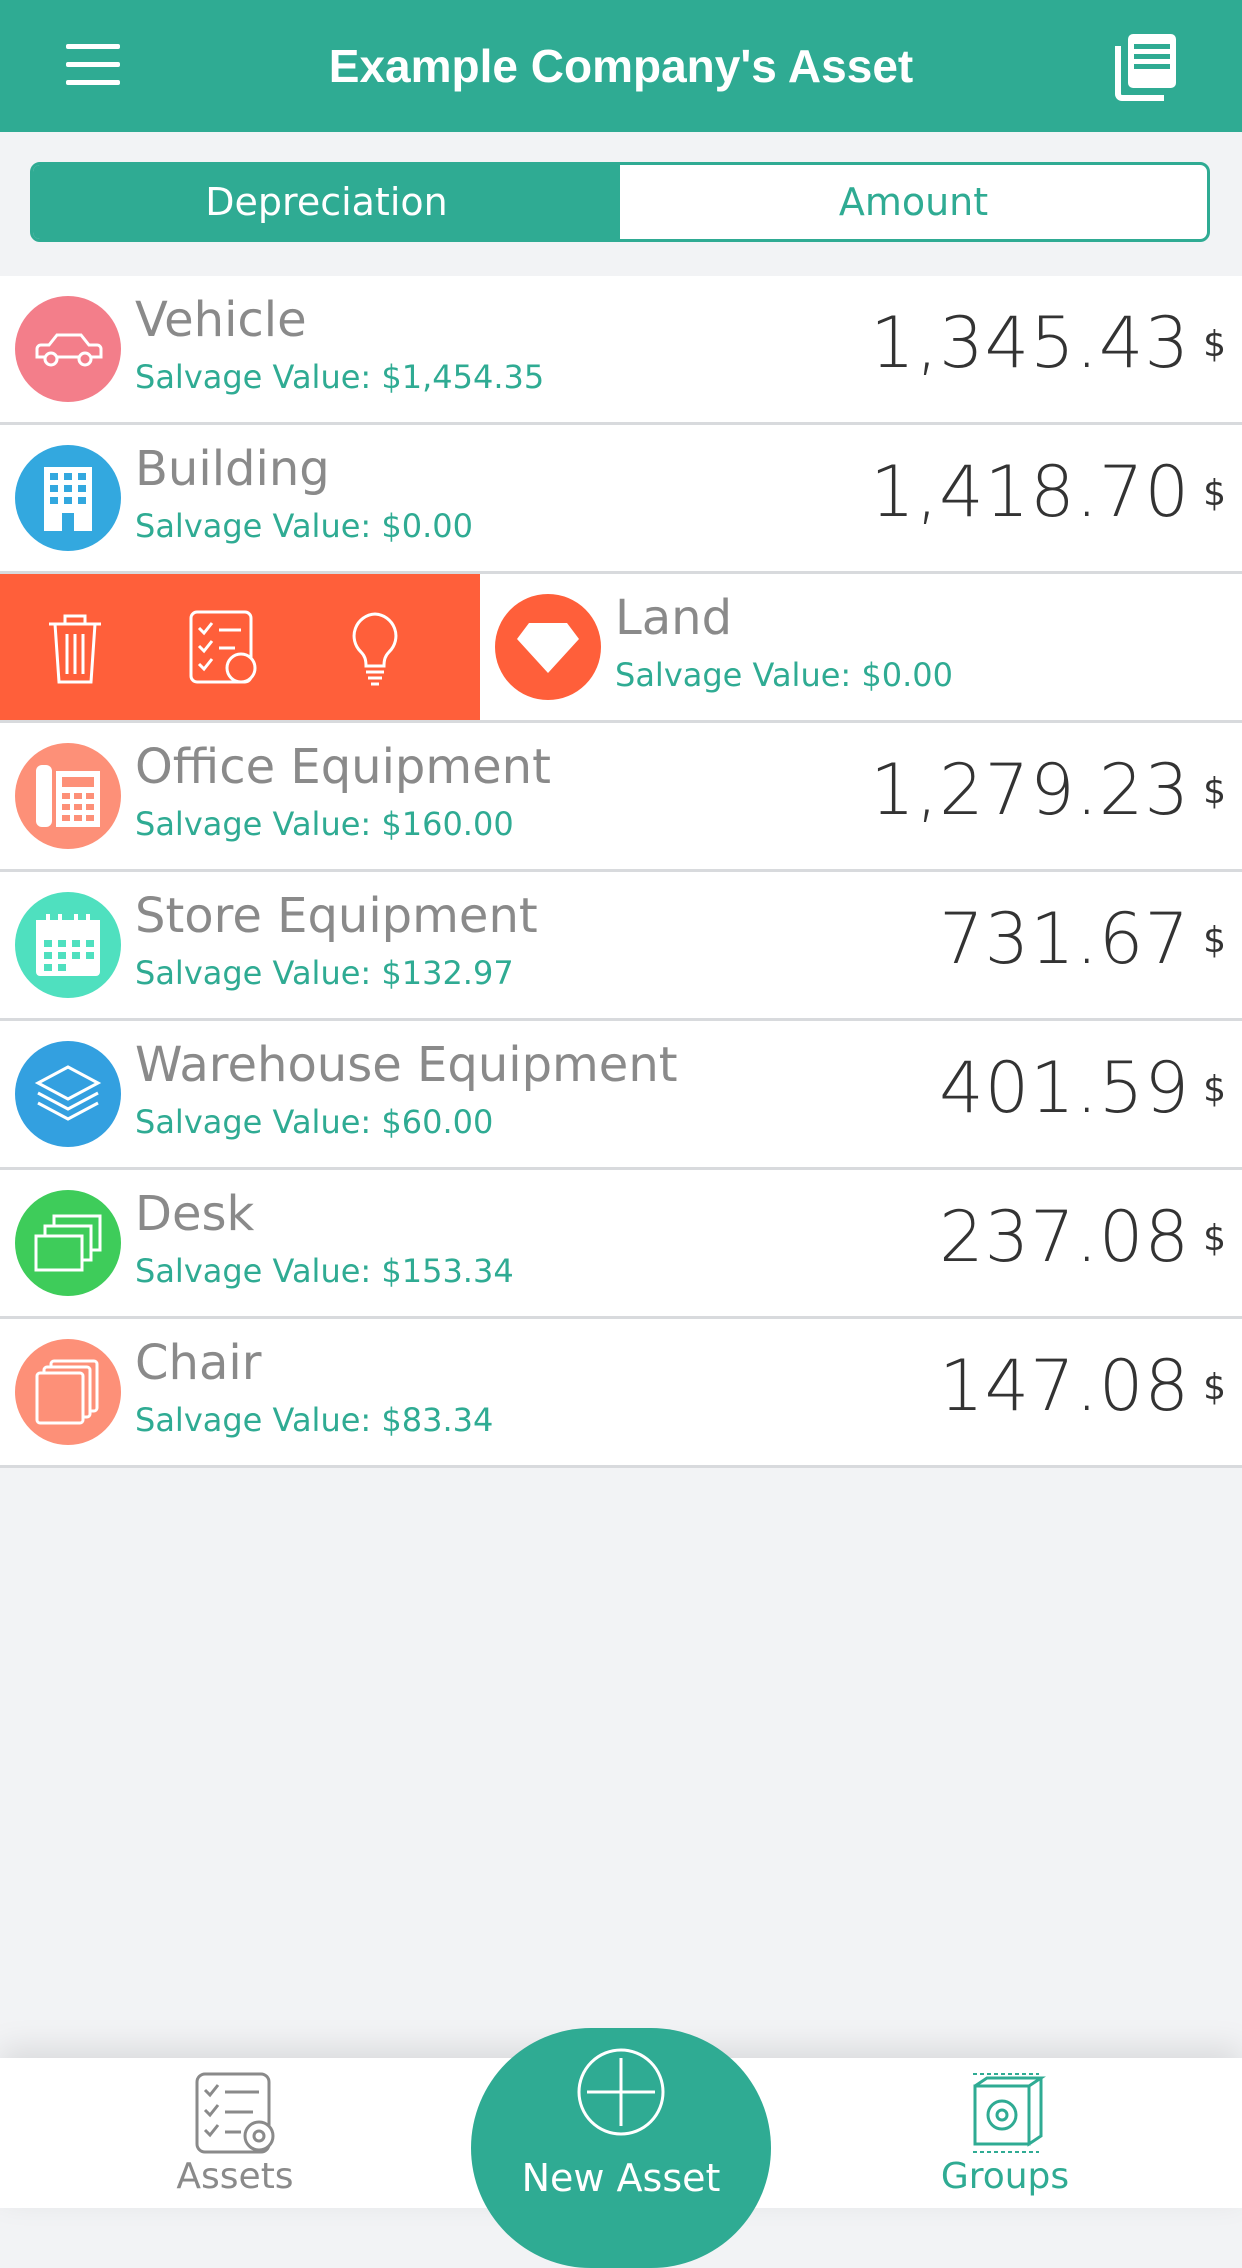  What do you see at coordinates (68, 1094) in the screenshot?
I see `layers-icon` at bounding box center [68, 1094].